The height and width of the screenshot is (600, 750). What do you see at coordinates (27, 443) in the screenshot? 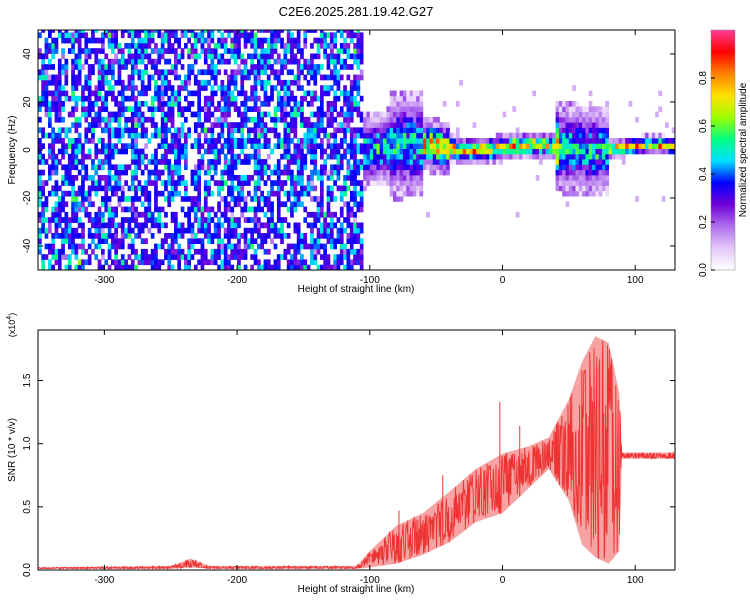
I see `y-tick-label: 1.0` at bounding box center [27, 443].